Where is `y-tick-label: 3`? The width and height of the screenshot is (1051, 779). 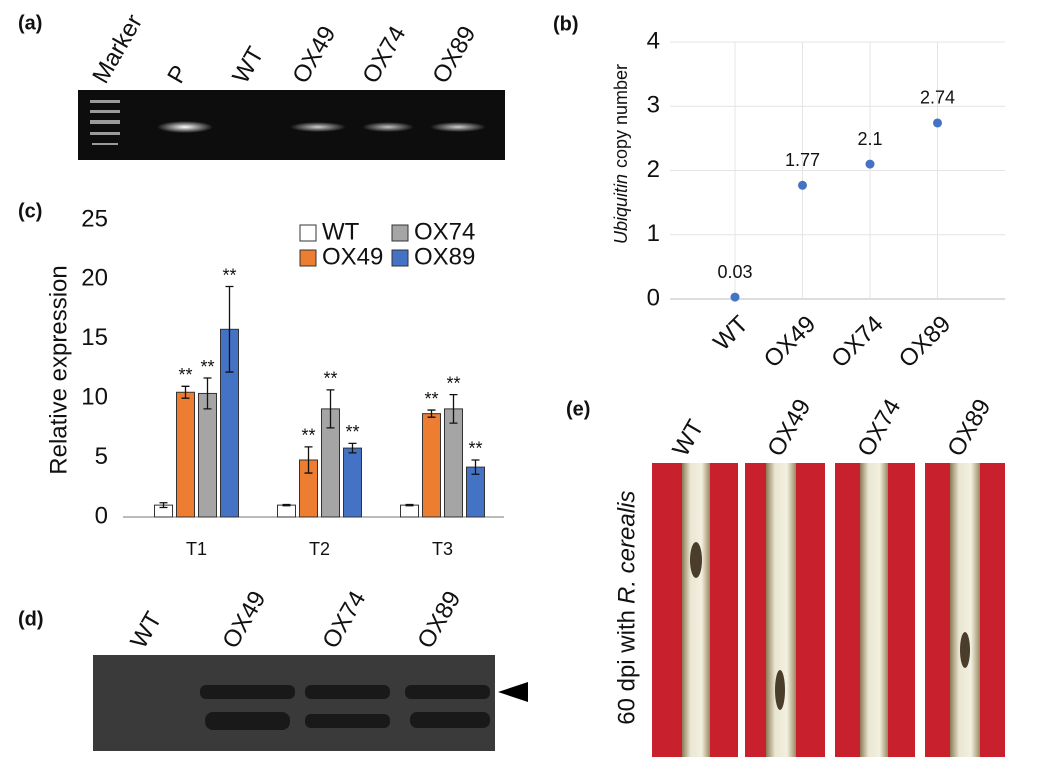 y-tick-label: 3 is located at coordinates (653, 105).